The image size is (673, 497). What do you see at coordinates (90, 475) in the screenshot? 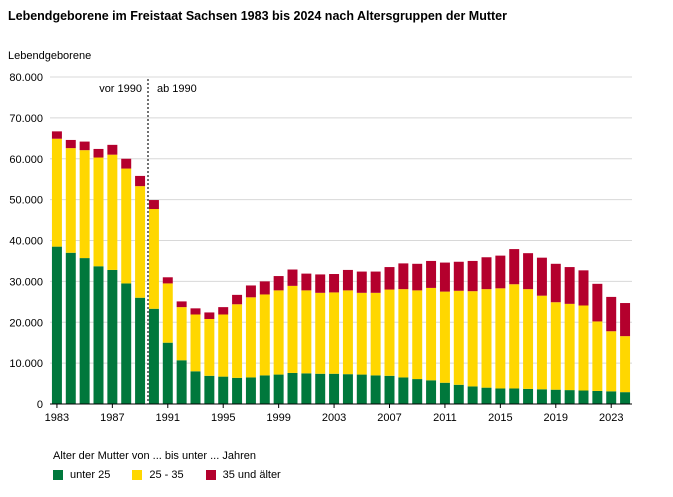
I see `legend-label-unter-25: unter 25` at bounding box center [90, 475].